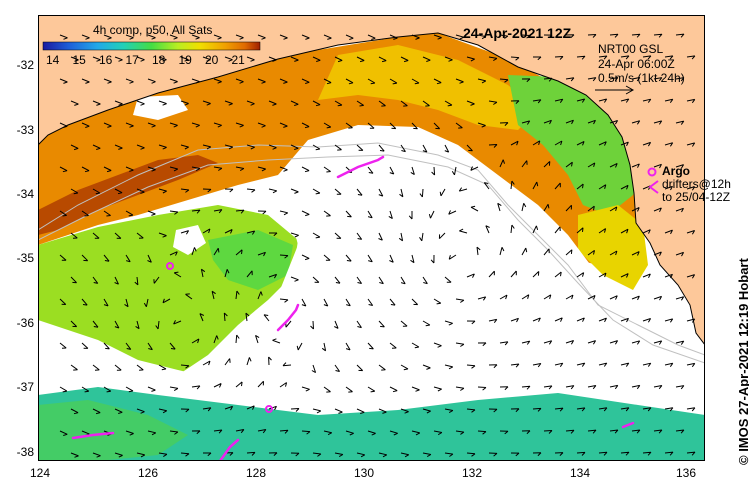  I want to click on composite-label: 4h comp, p50, All Sats, so click(153, 30).